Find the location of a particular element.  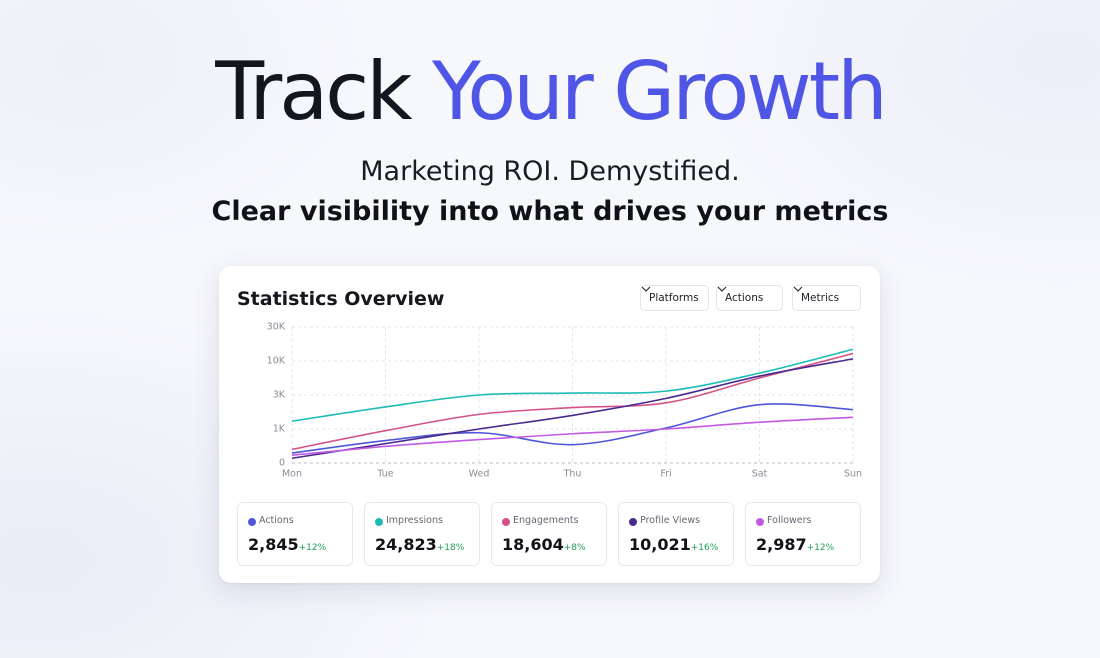

filter-label: Actions is located at coordinates (744, 298).